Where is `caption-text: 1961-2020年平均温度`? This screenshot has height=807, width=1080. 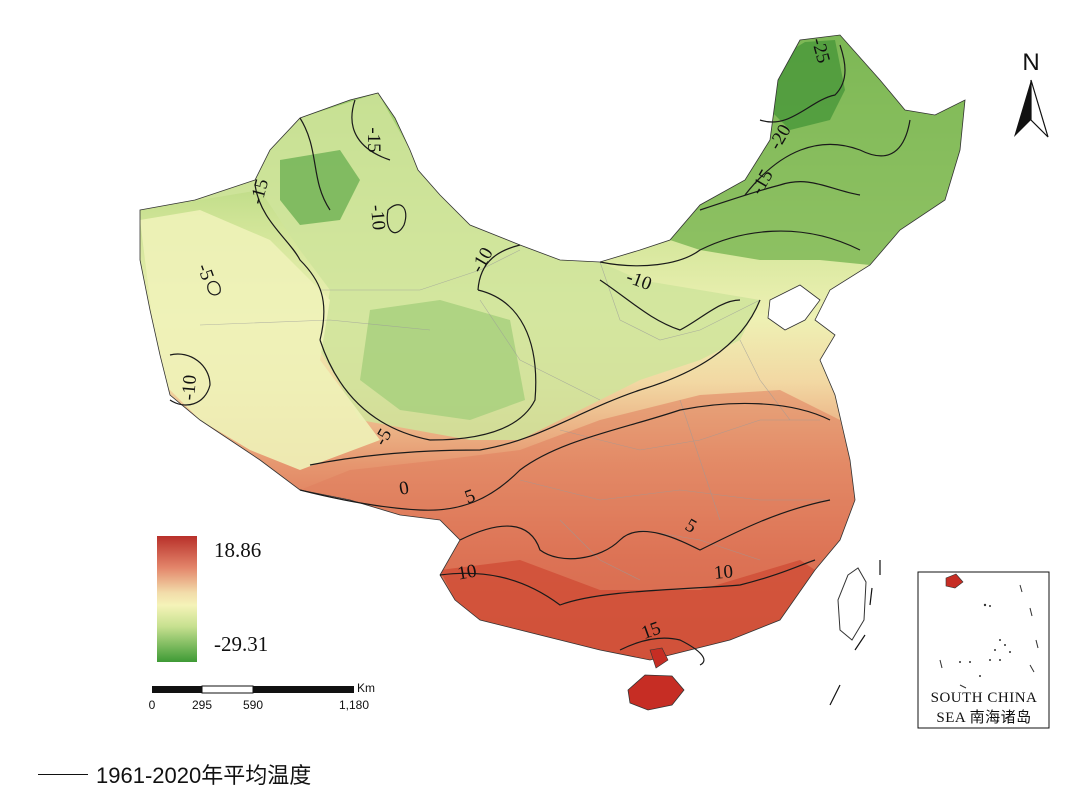
caption-text: 1961-2020年平均温度 is located at coordinates (204, 775).